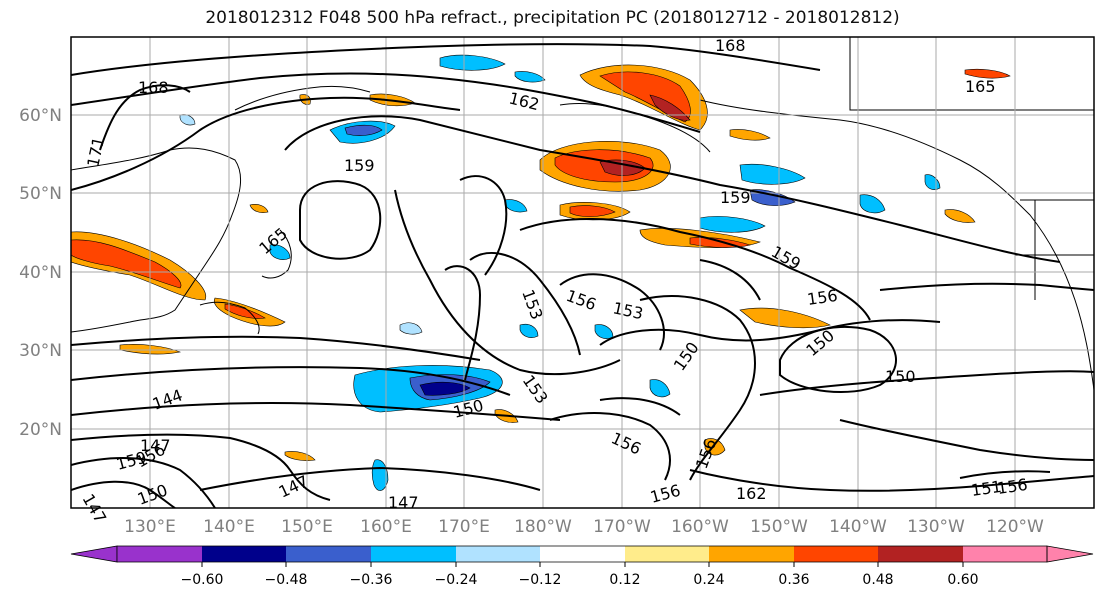 The image size is (1105, 601). Describe the element at coordinates (150, 527) in the screenshot. I see `lon-label: 130°E` at that location.